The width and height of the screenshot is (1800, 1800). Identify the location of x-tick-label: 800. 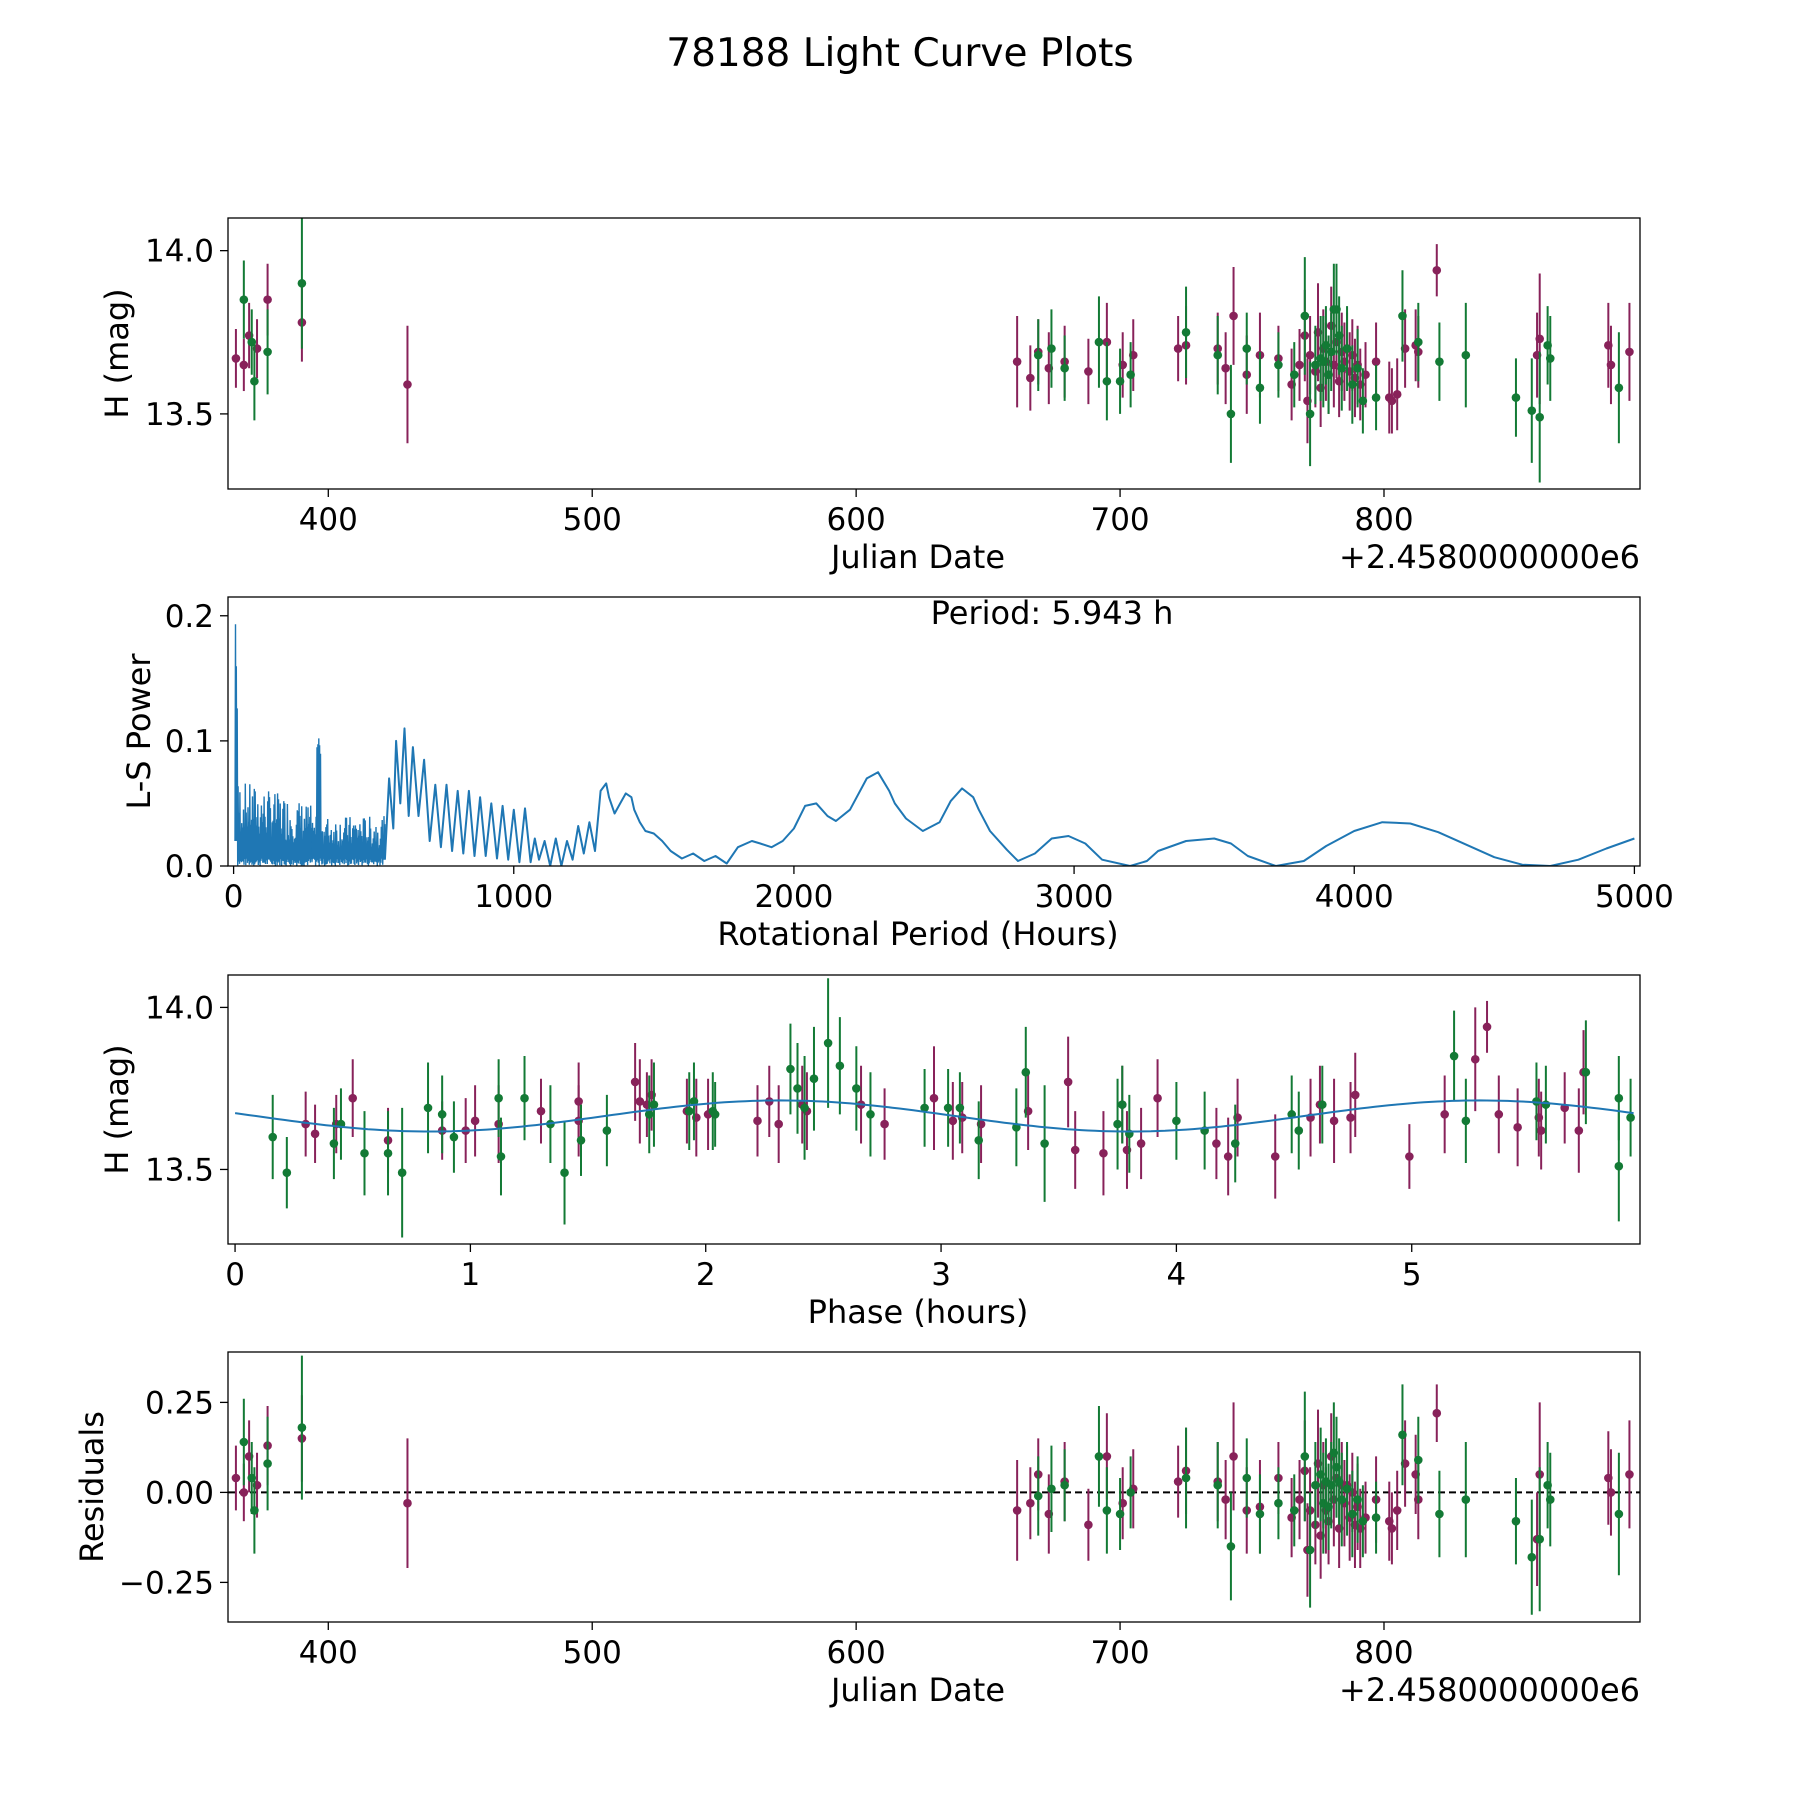
(1383, 1653).